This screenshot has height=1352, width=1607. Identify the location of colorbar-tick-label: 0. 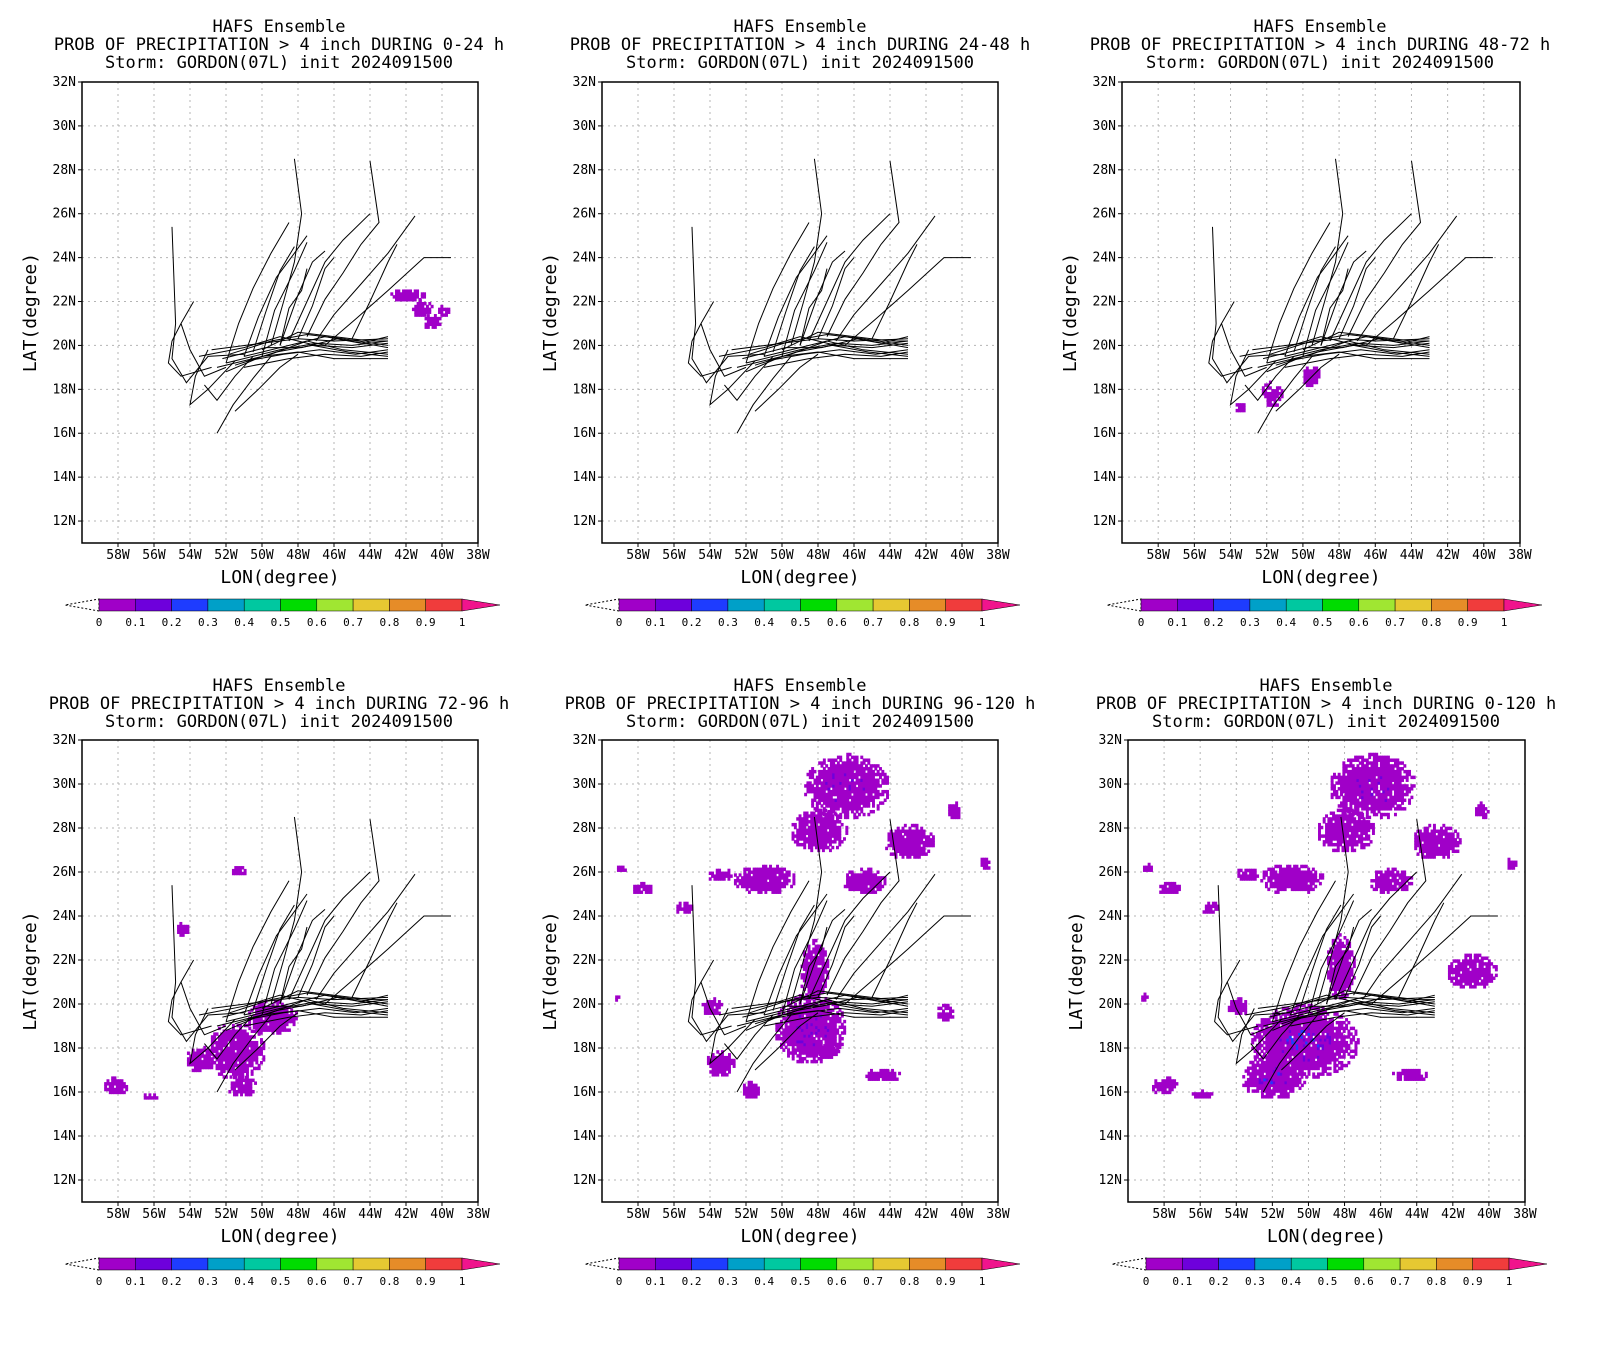
(619, 622).